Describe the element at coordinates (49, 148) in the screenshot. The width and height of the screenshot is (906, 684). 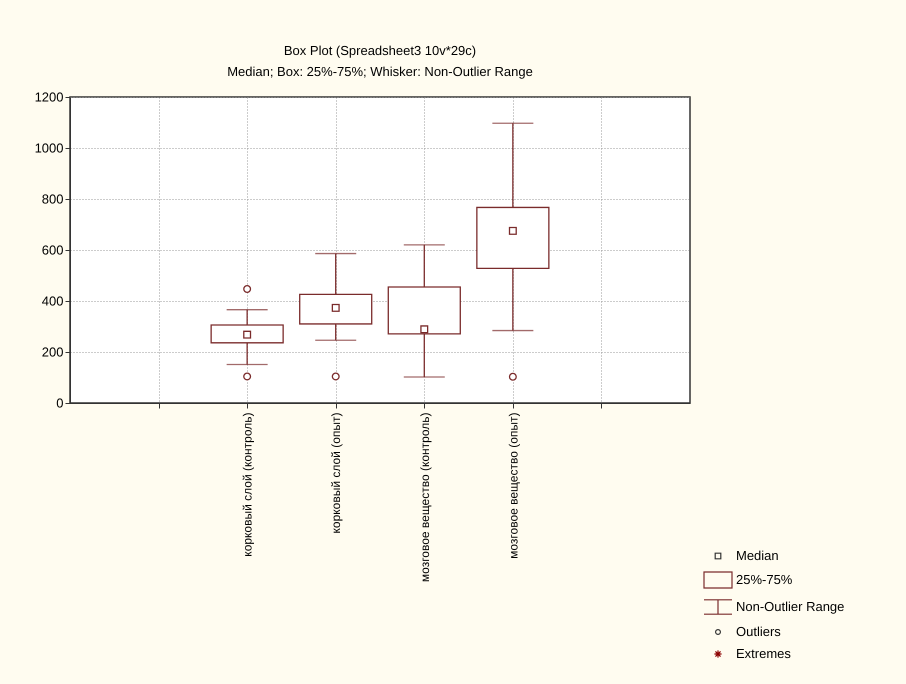
I see `y-tick-label: 1000` at that location.